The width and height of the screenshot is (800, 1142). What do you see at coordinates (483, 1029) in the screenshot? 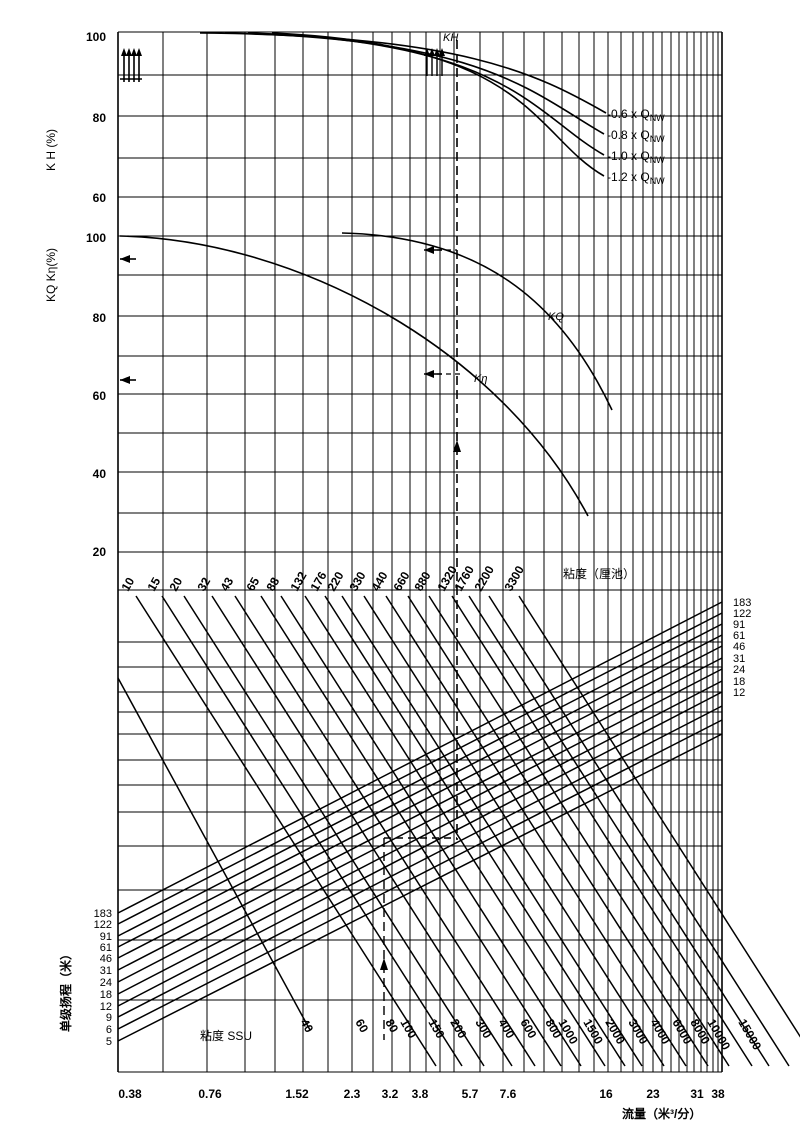
I see `ssu-viscosity-label: 300` at bounding box center [483, 1029].